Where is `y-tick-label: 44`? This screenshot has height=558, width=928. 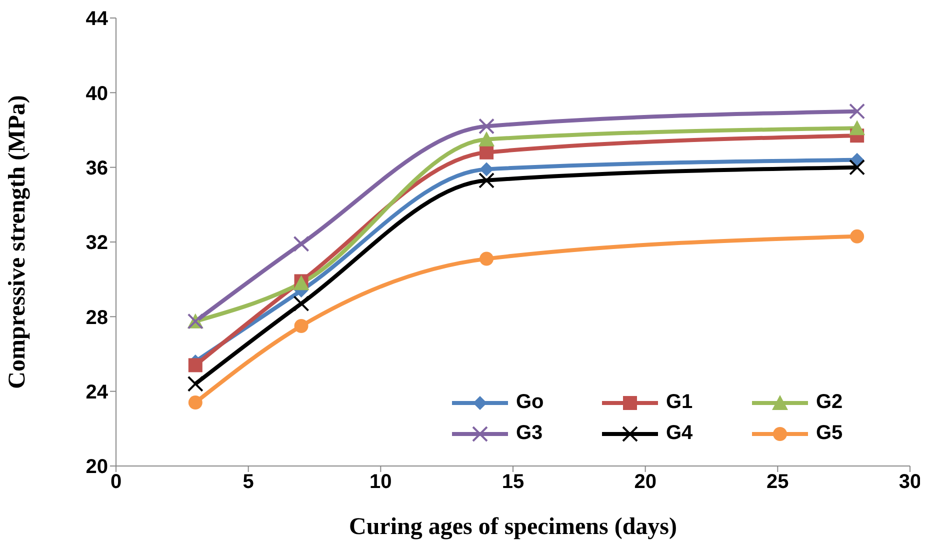
y-tick-label: 44 is located at coordinates (97, 19).